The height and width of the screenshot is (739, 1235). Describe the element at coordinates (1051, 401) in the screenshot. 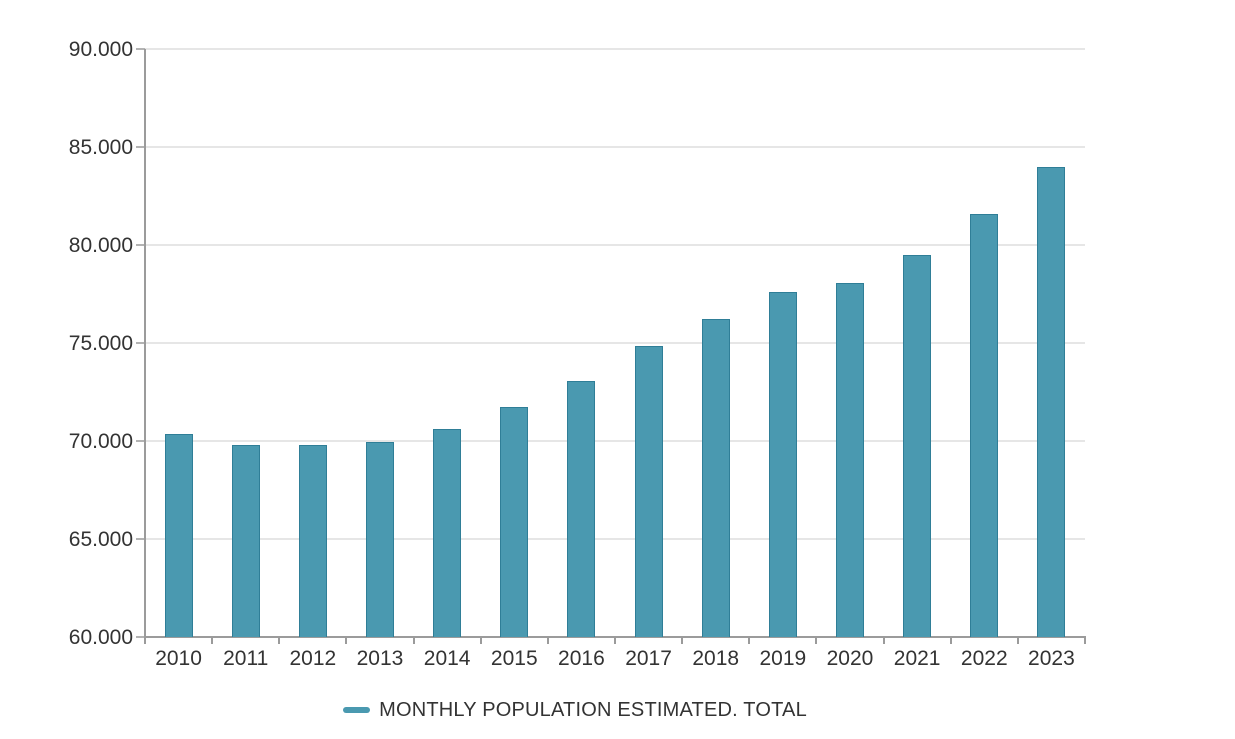

I see `bar-2023` at that location.